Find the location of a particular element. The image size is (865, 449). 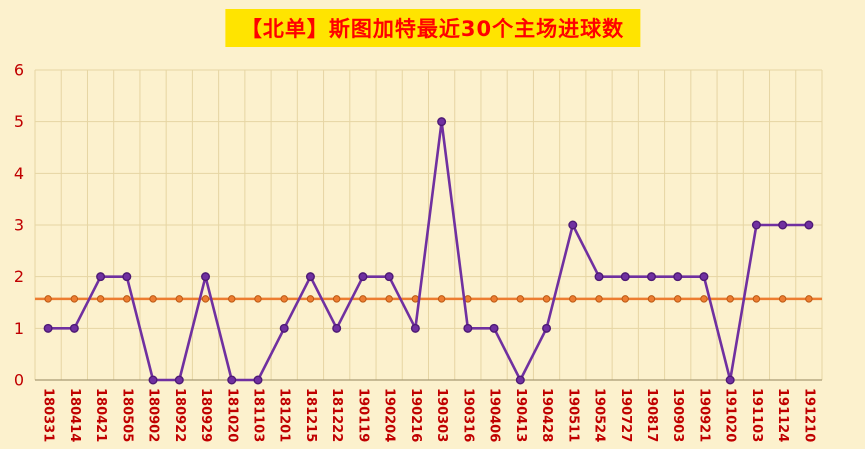

y-tick-label: 0 is located at coordinates (19, 380).